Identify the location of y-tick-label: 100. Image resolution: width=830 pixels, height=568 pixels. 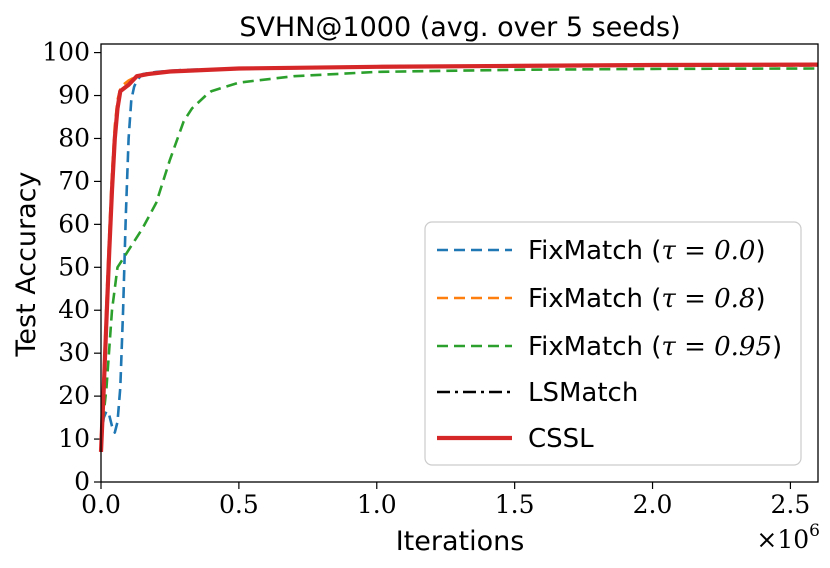
(66, 52).